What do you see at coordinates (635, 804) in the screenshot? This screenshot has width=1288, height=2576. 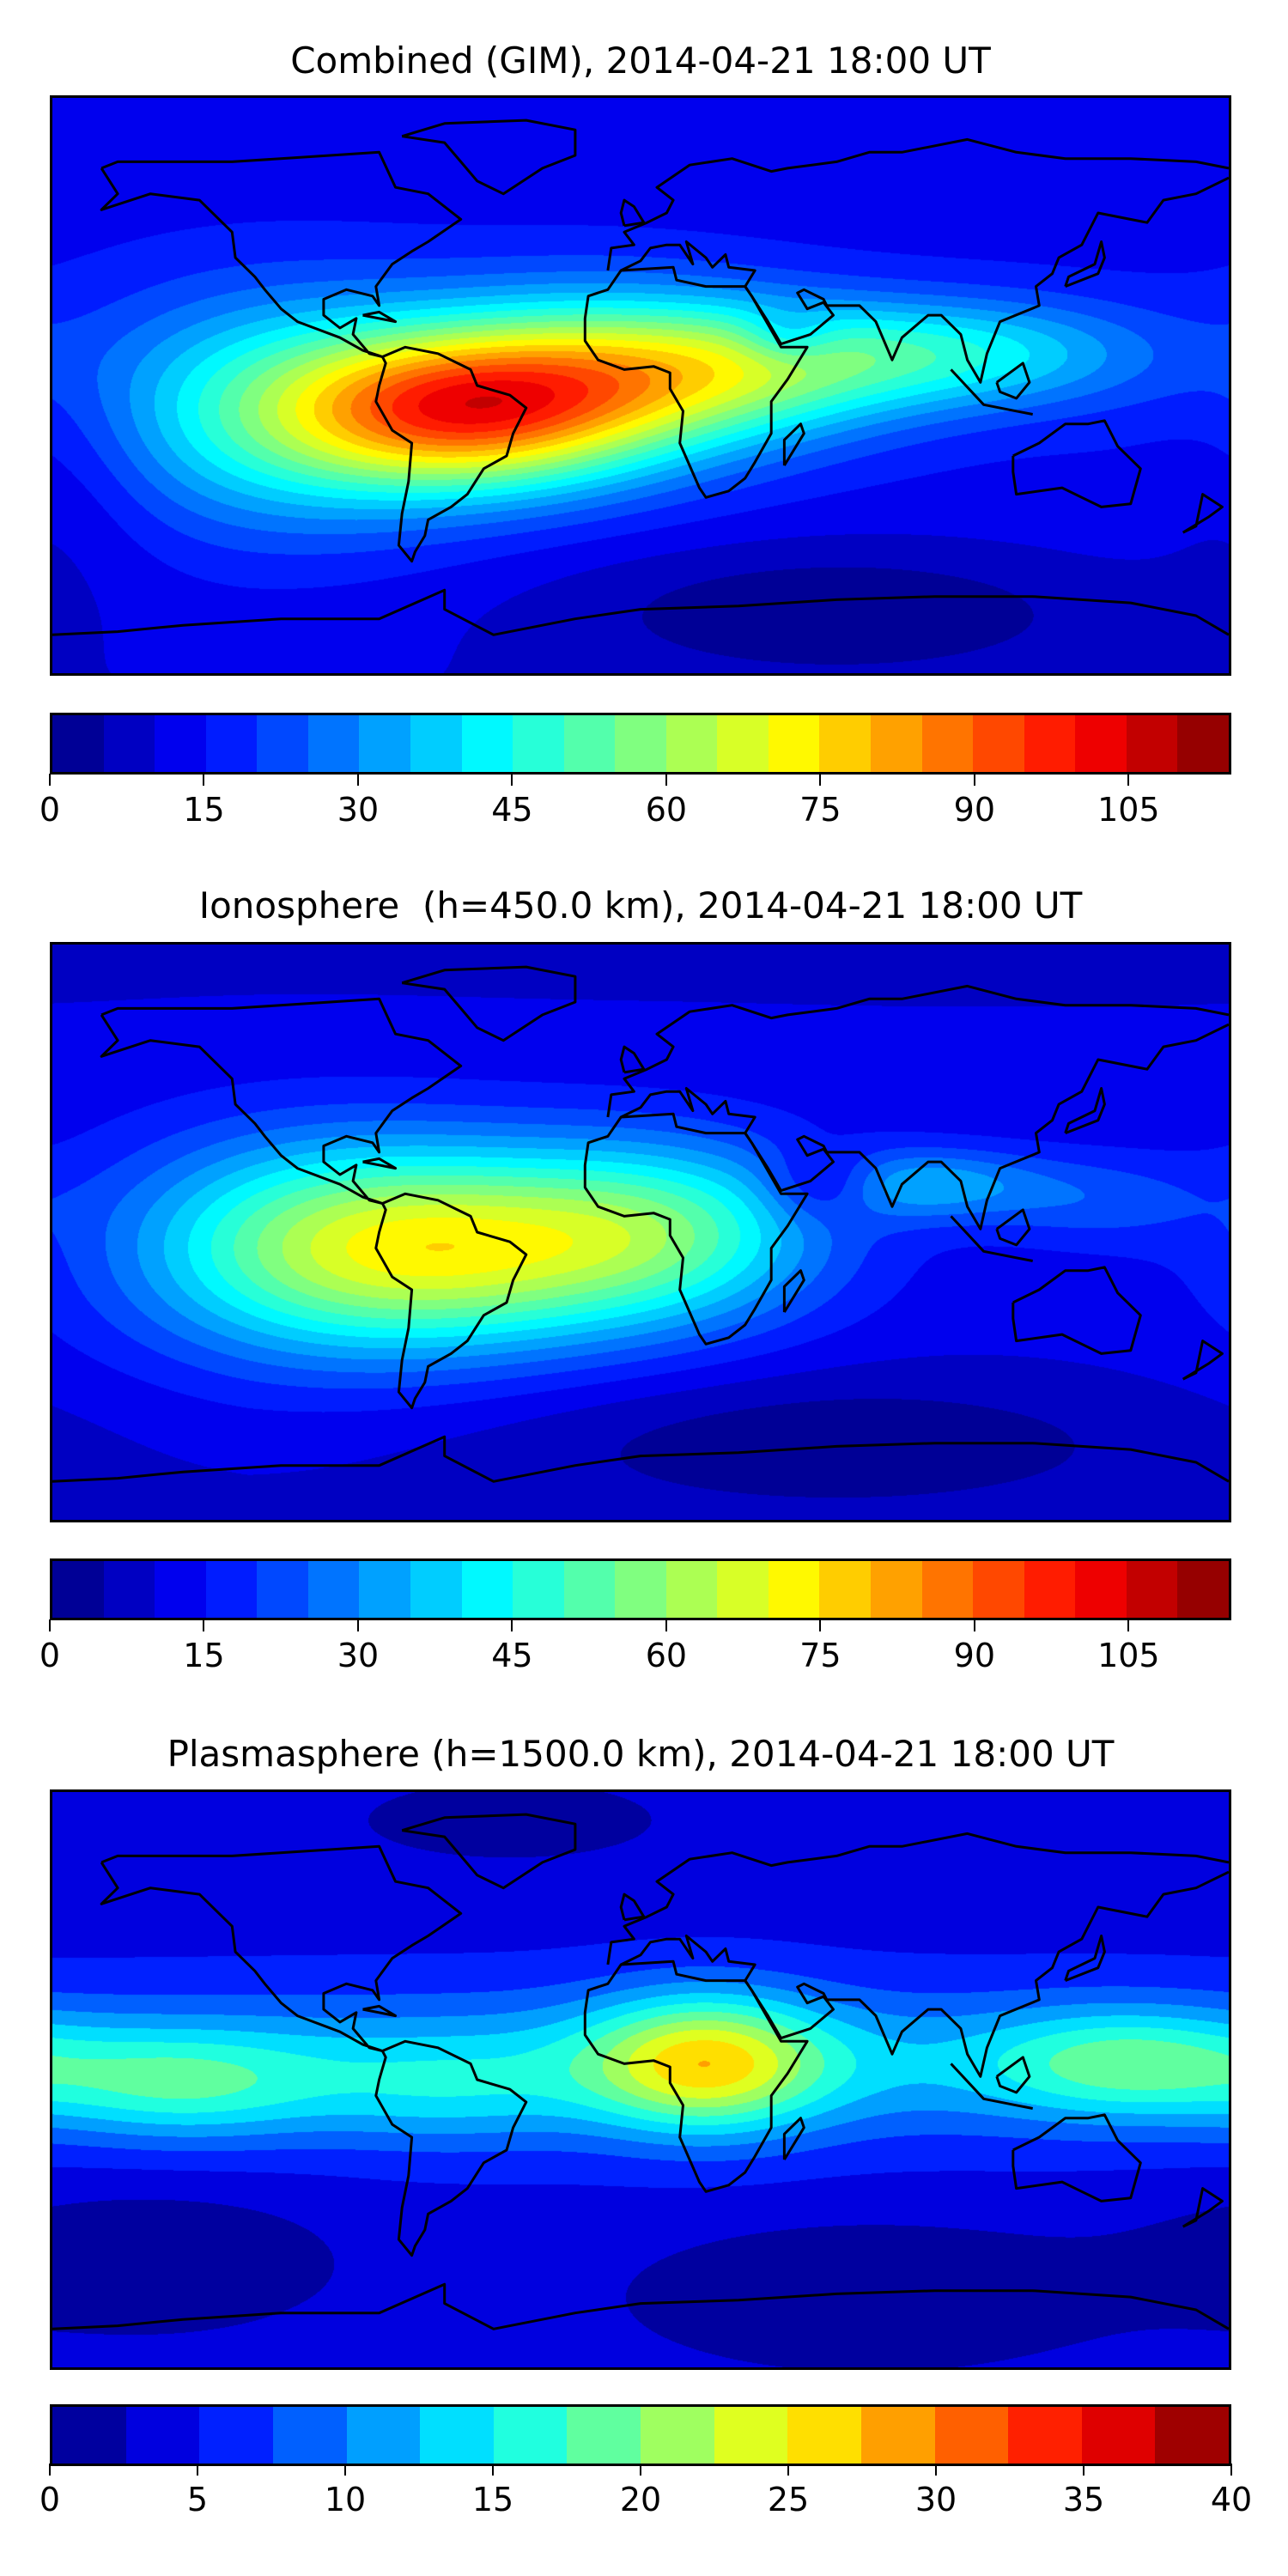 I see `colorbar-ticks-combined: 0 15 30 45 60 75 90 105` at bounding box center [635, 804].